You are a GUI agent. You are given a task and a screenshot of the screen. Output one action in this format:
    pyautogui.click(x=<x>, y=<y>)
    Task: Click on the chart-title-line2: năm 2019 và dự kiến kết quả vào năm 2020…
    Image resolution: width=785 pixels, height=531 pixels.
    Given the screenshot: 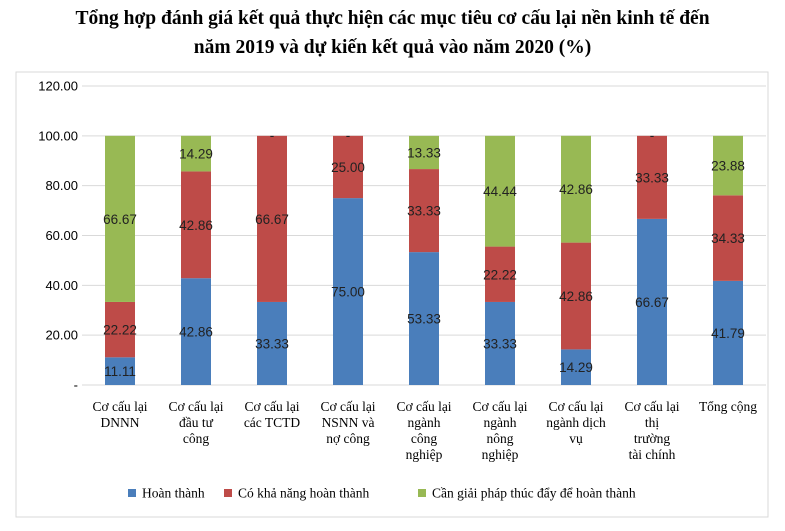 What is the action you would take?
    pyautogui.click(x=392, y=47)
    